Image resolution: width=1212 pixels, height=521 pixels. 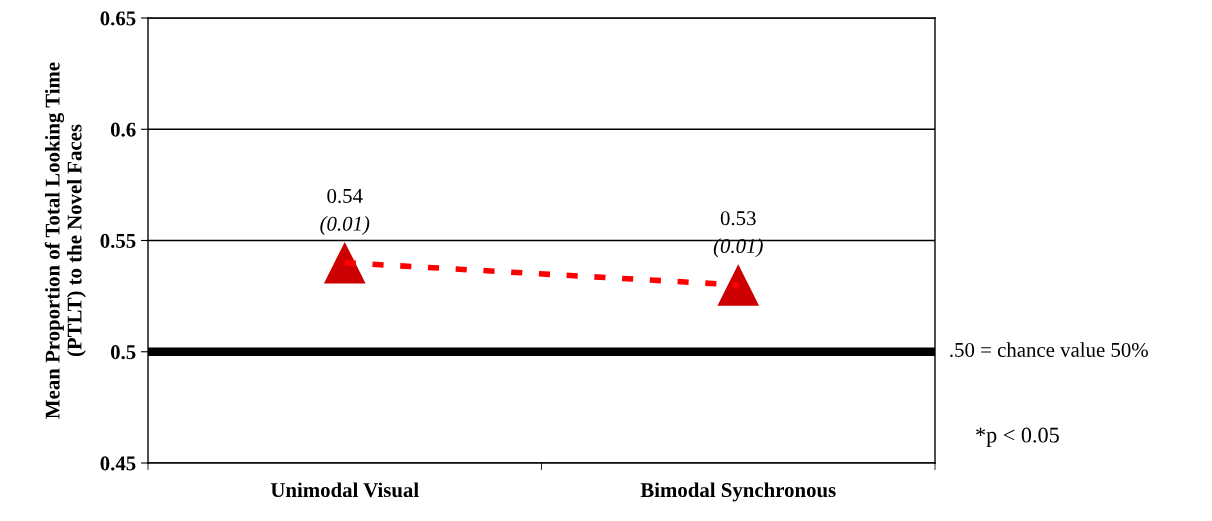 What do you see at coordinates (118, 18) in the screenshot?
I see `y-tick-label: 0.65` at bounding box center [118, 18].